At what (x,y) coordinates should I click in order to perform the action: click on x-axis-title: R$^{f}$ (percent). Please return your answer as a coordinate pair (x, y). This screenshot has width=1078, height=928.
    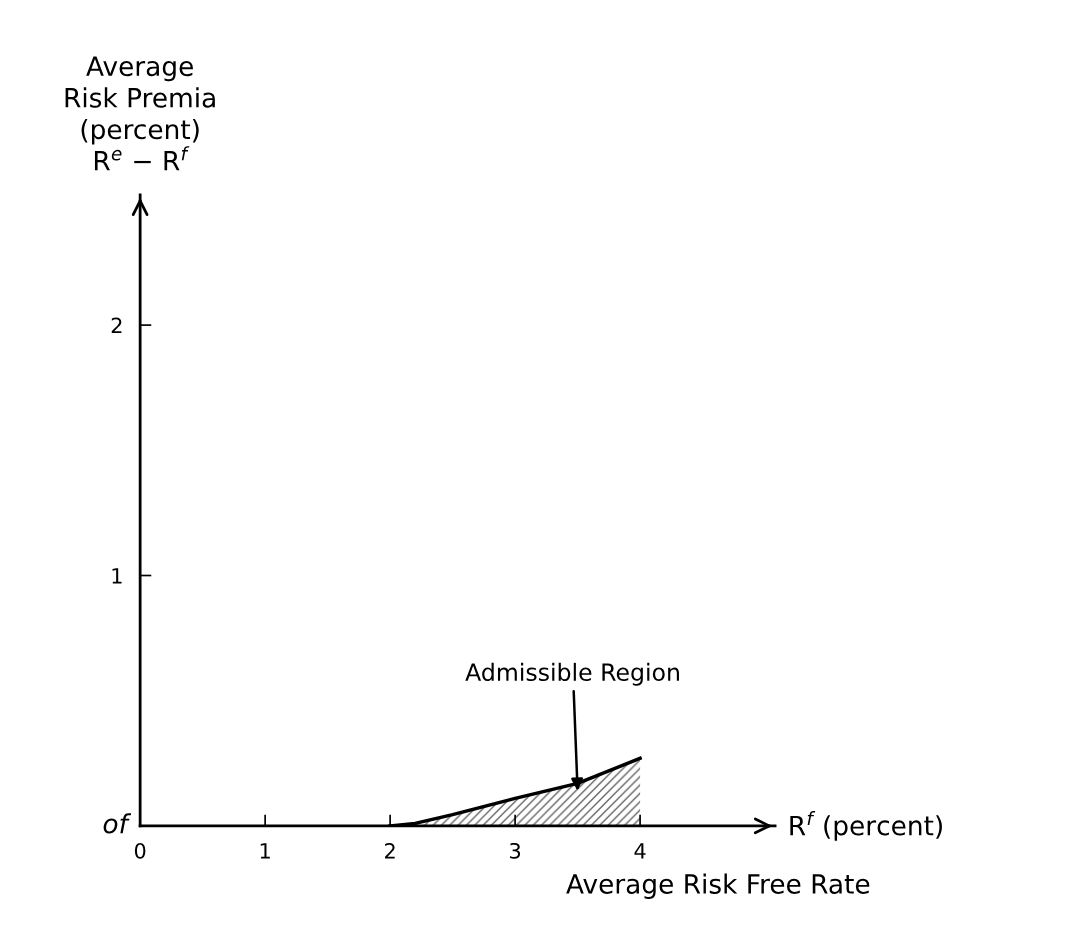
    Looking at the image, I should click on (866, 826).